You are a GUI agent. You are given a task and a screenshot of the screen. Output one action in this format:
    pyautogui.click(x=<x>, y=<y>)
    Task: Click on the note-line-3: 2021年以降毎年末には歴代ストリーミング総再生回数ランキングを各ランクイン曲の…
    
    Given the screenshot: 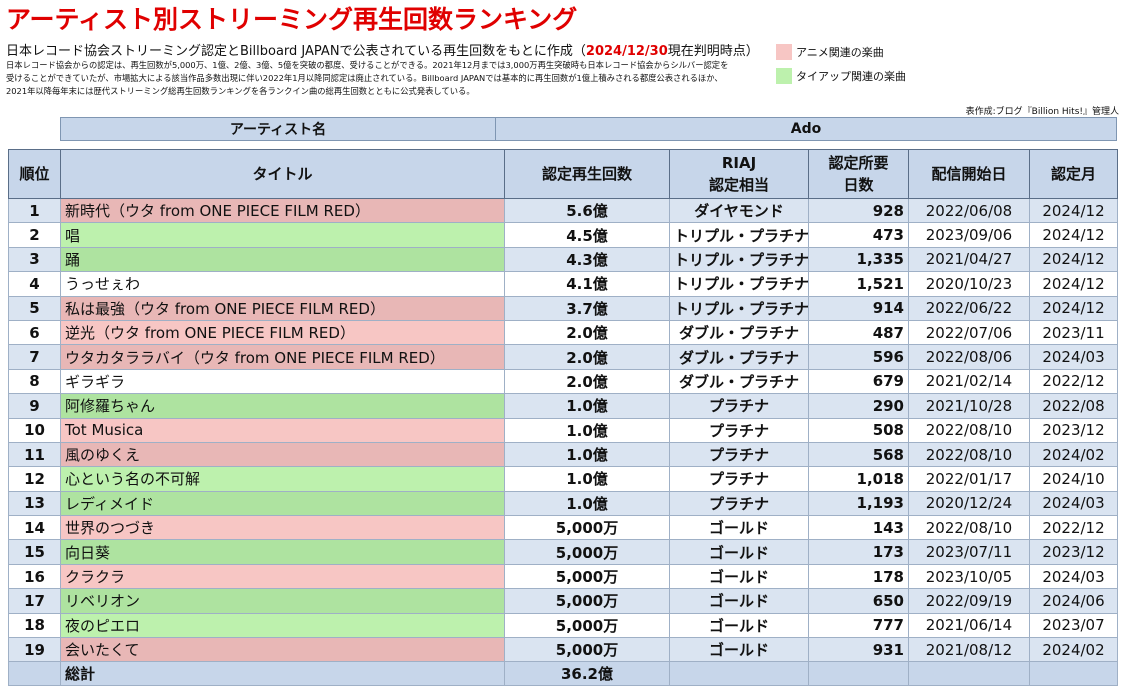 What is the action you would take?
    pyautogui.click(x=240, y=91)
    